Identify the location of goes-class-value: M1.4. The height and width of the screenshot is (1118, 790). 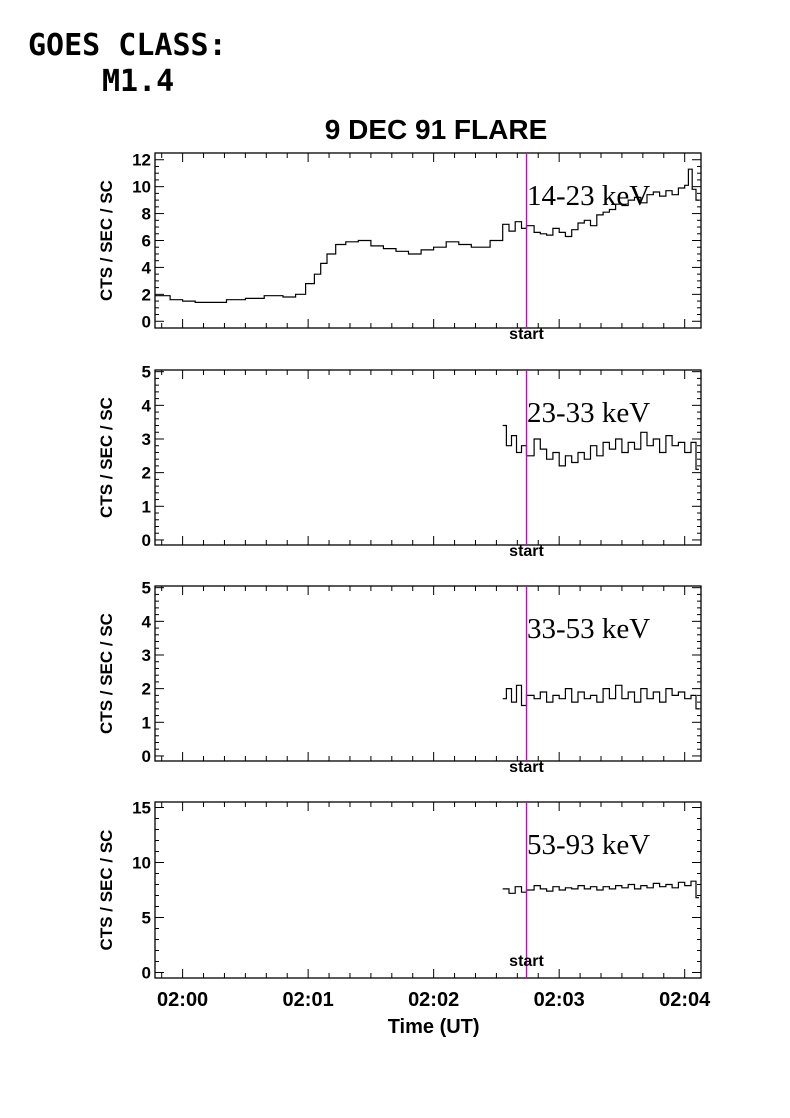
(138, 81).